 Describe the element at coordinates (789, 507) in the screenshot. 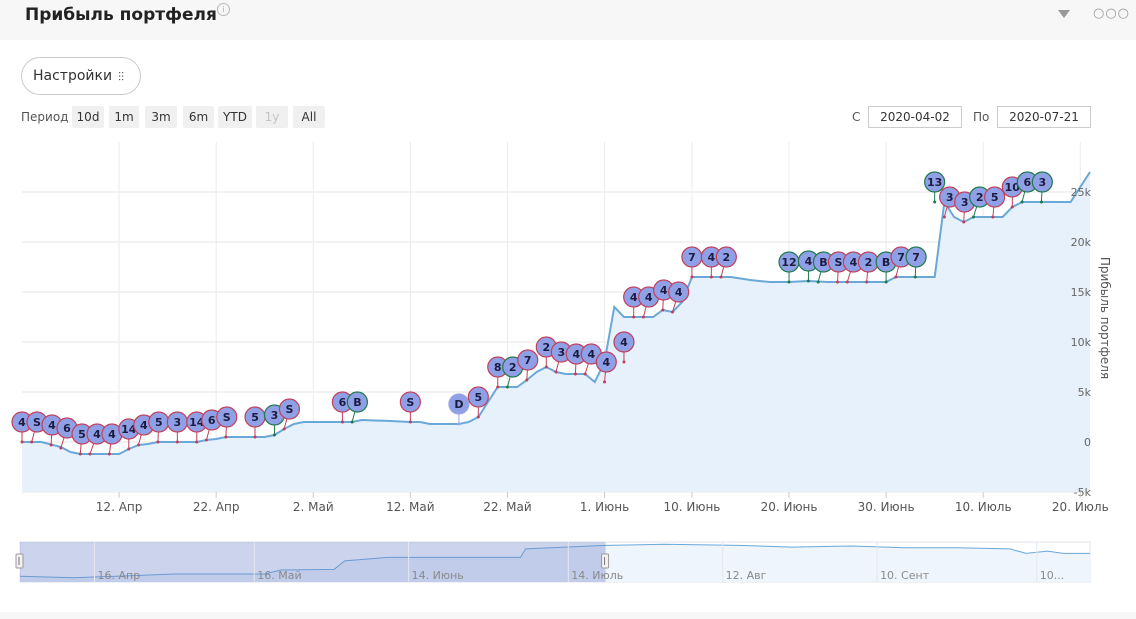

I see `x-tick-label: 20. Июнь` at that location.